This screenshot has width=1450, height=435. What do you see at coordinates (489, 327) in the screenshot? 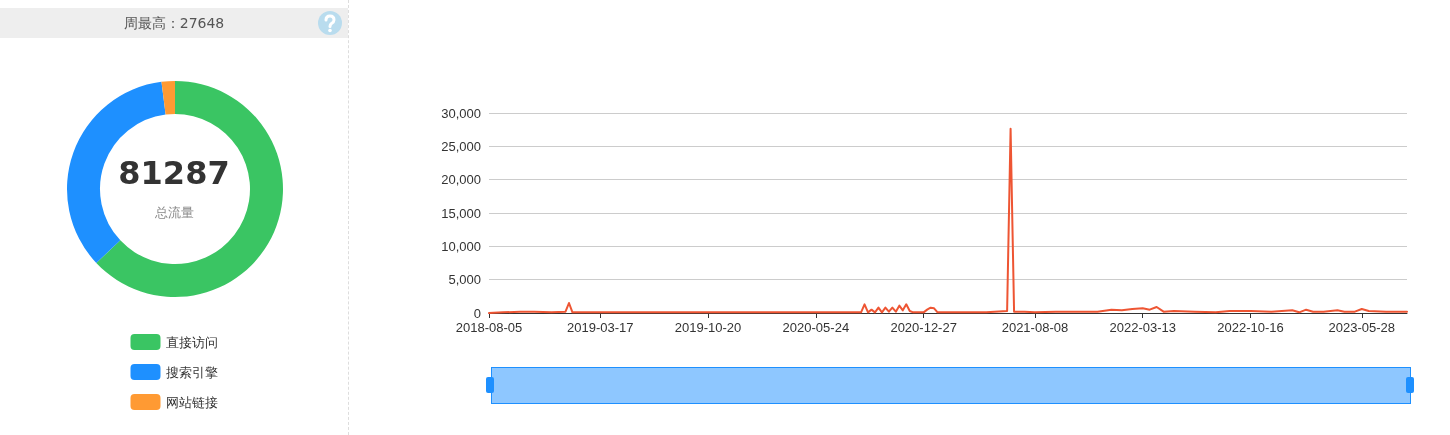
I see `x-tick-label: 2018-08-05` at bounding box center [489, 327].